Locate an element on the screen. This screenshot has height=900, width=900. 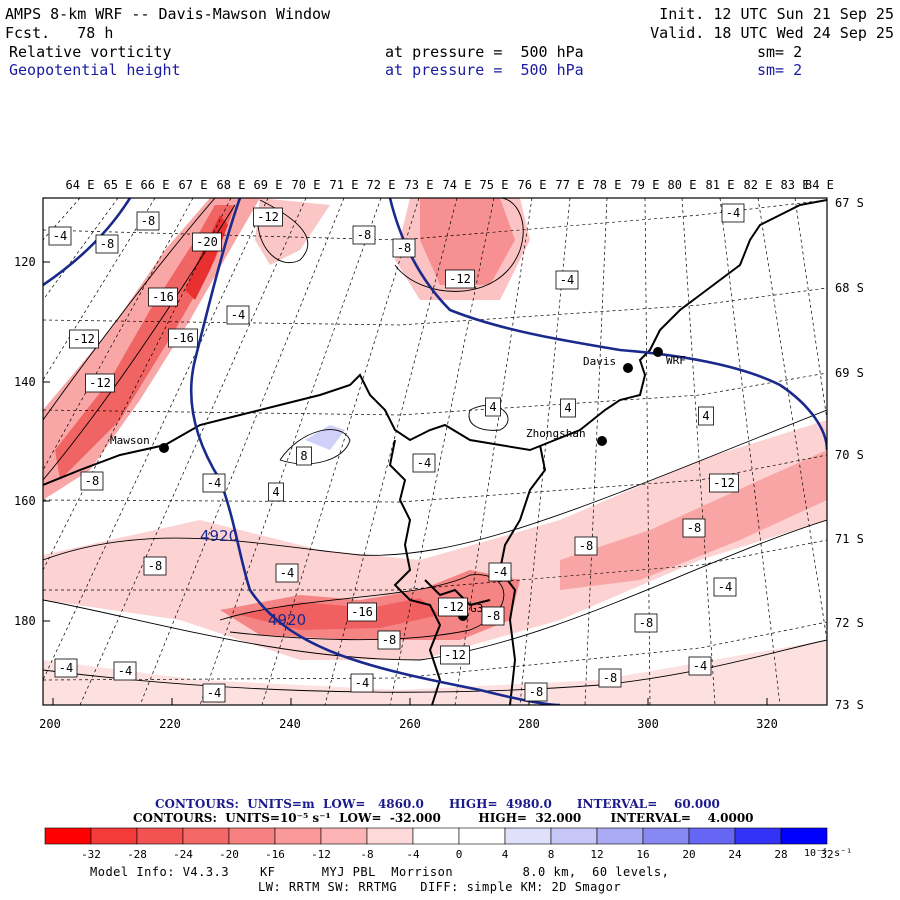
field2-name: Geopotential height is located at coordinates (95, 70).